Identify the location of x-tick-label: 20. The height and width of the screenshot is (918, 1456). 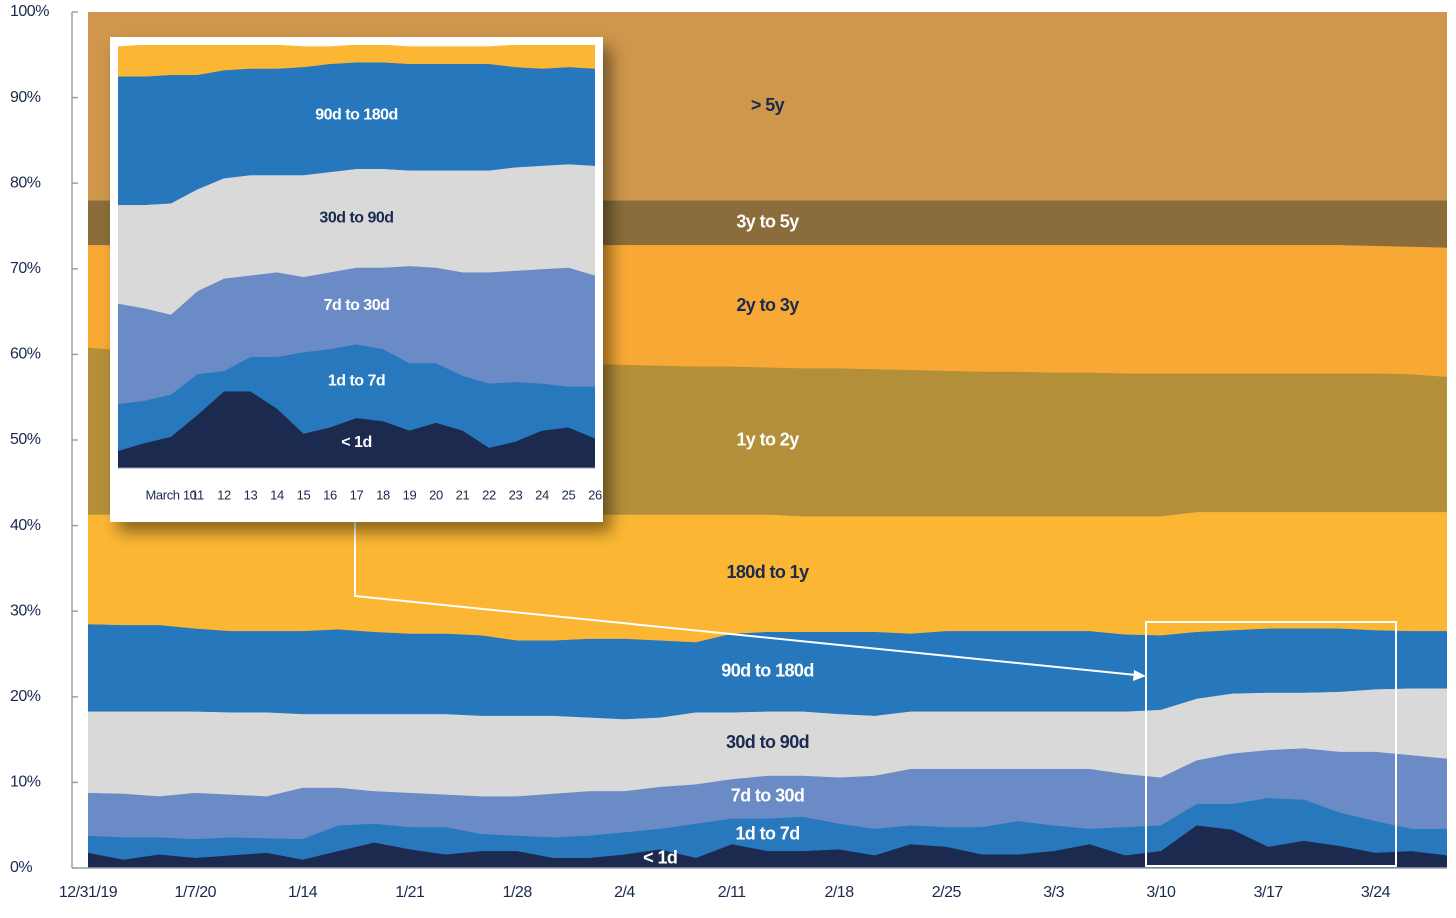
(436, 494).